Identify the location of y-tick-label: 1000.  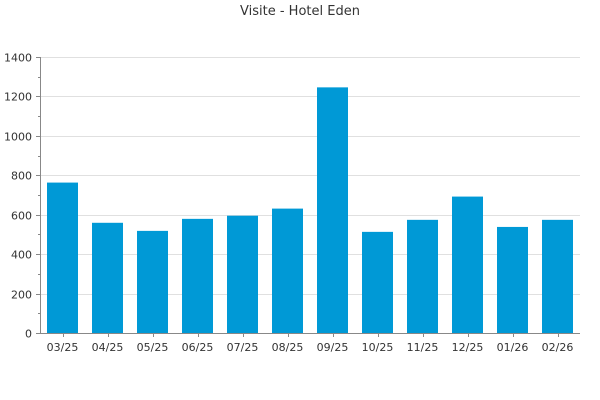
(18, 137).